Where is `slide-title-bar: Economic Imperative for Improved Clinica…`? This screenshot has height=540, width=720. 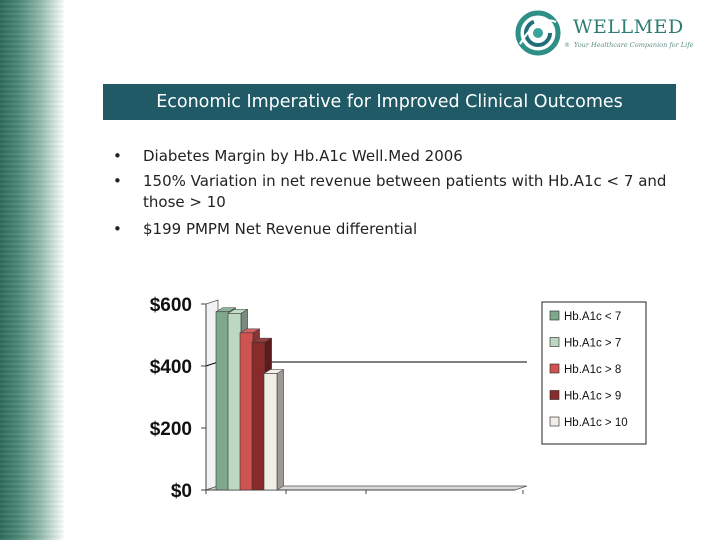 slide-title-bar: Economic Imperative for Improved Clinica… is located at coordinates (389, 102).